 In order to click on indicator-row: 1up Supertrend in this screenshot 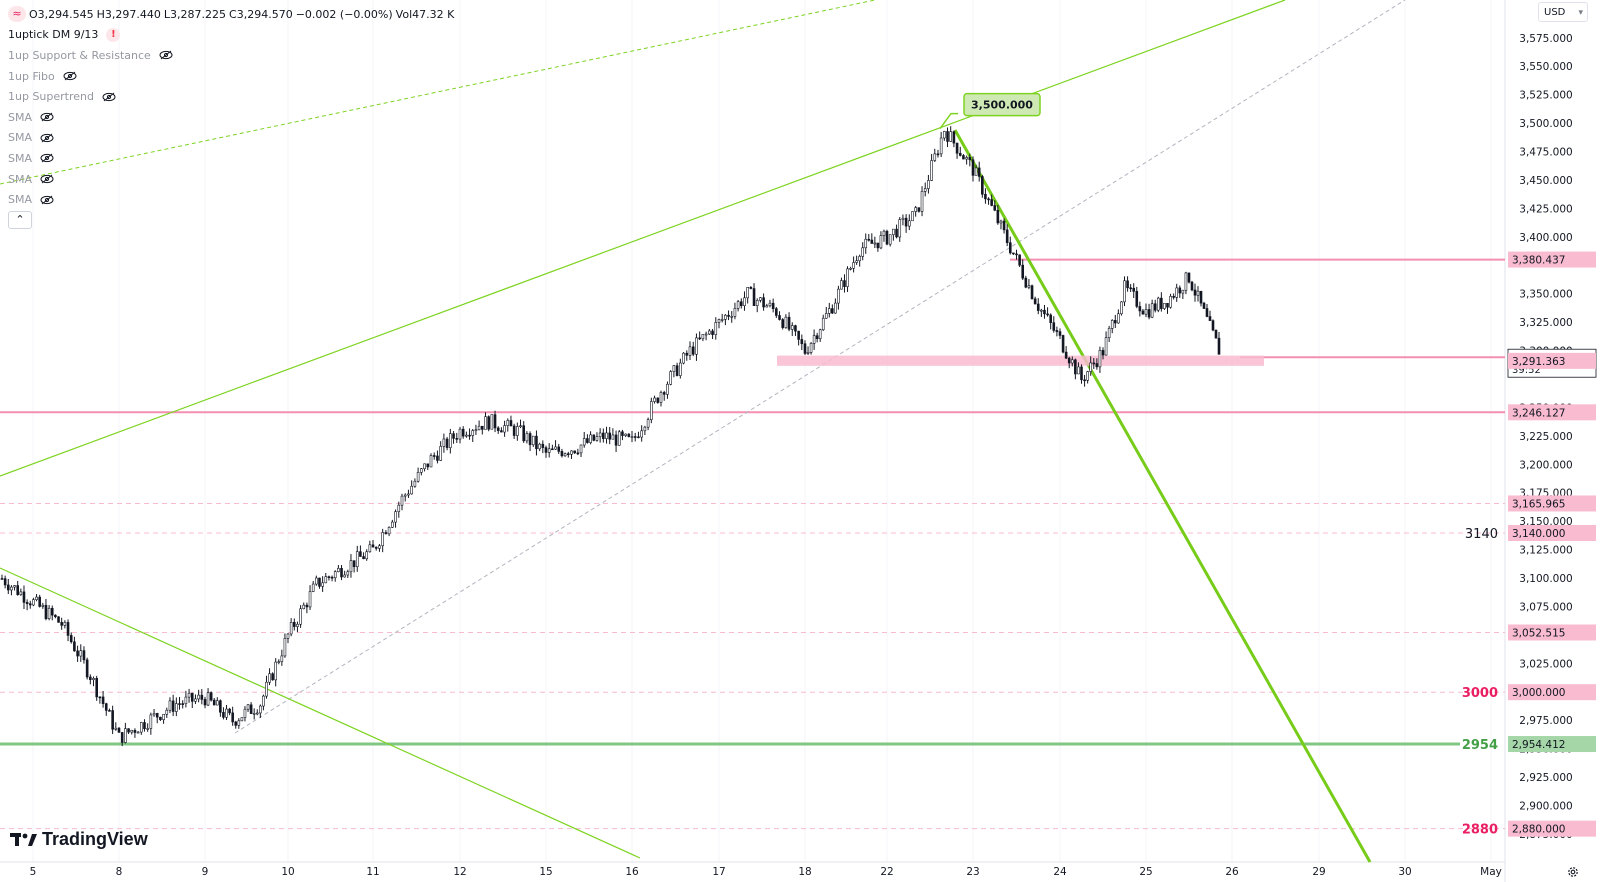, I will do `click(232, 96)`.